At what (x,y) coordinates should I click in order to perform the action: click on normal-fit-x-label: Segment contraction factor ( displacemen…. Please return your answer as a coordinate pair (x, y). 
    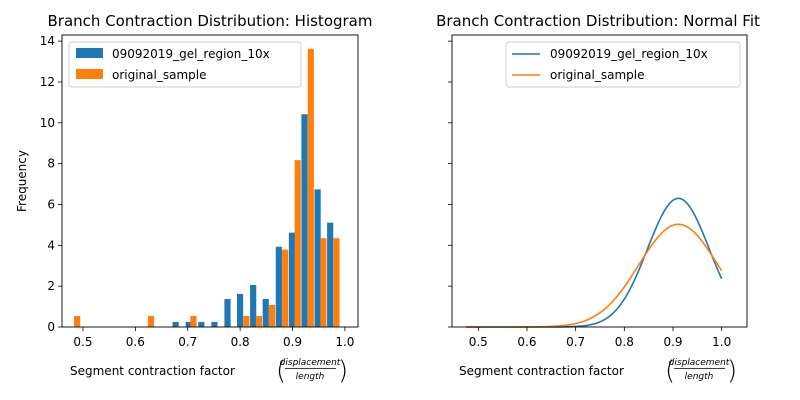
    Looking at the image, I should click on (598, 371).